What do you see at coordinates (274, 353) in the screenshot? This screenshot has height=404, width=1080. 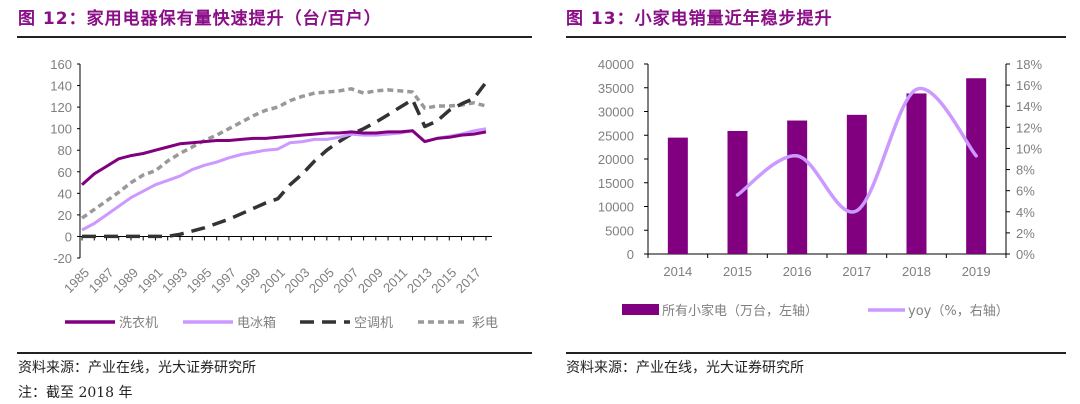 I see `left-footer-divider` at bounding box center [274, 353].